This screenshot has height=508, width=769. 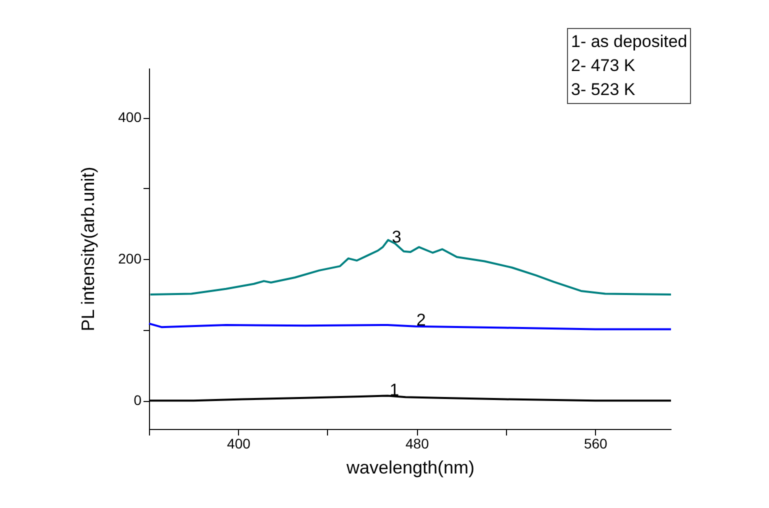 What do you see at coordinates (130, 258) in the screenshot?
I see `y-tick-label: 200` at bounding box center [130, 258].